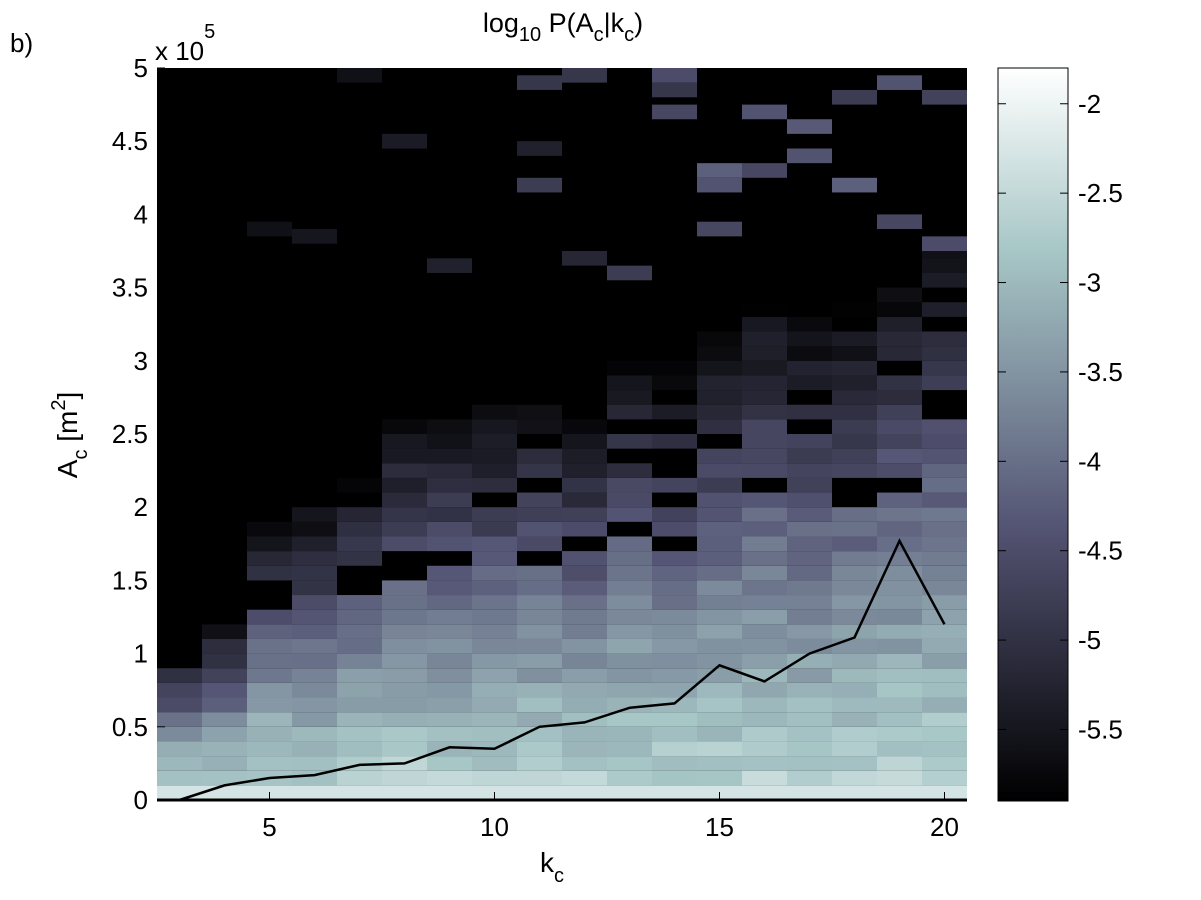  What do you see at coordinates (130, 288) in the screenshot?
I see `y-tick-label: 3.5` at bounding box center [130, 288].